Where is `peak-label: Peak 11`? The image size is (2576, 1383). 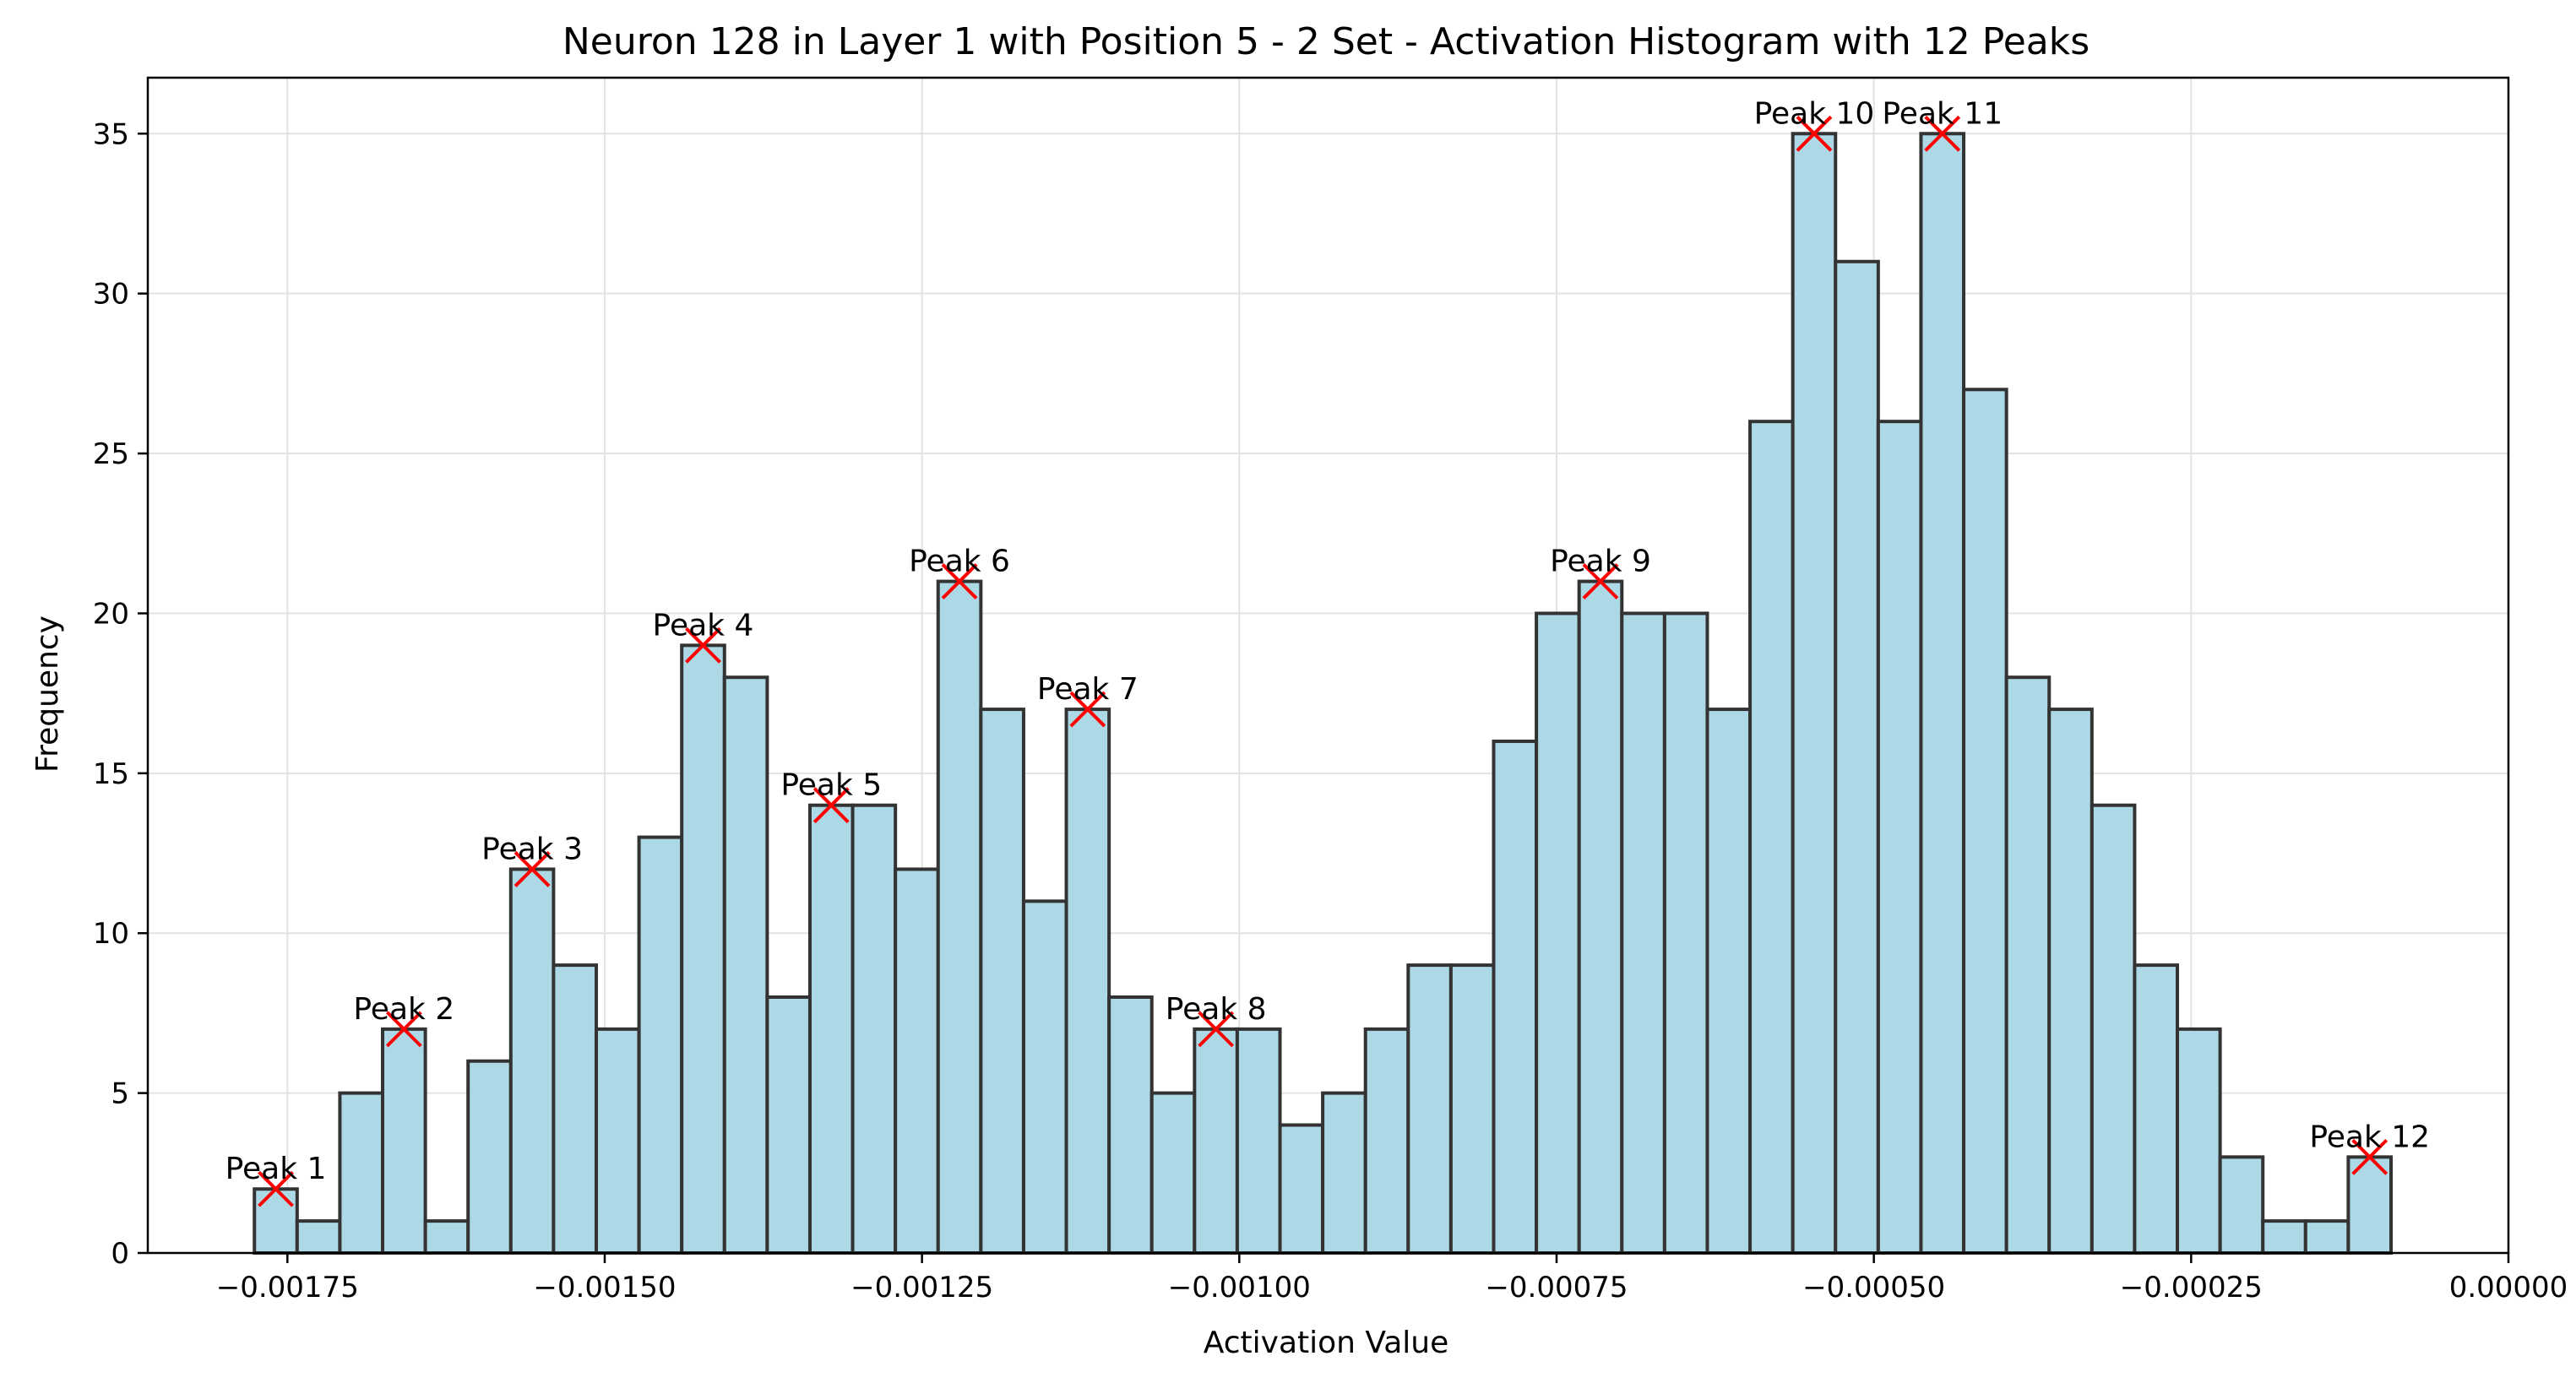 peak-label: Peak 11 is located at coordinates (1942, 114).